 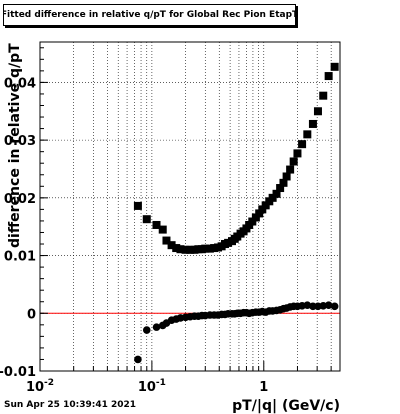 What do you see at coordinates (18, 372) in the screenshot?
I see `y-tick-label: -0.01` at bounding box center [18, 372].